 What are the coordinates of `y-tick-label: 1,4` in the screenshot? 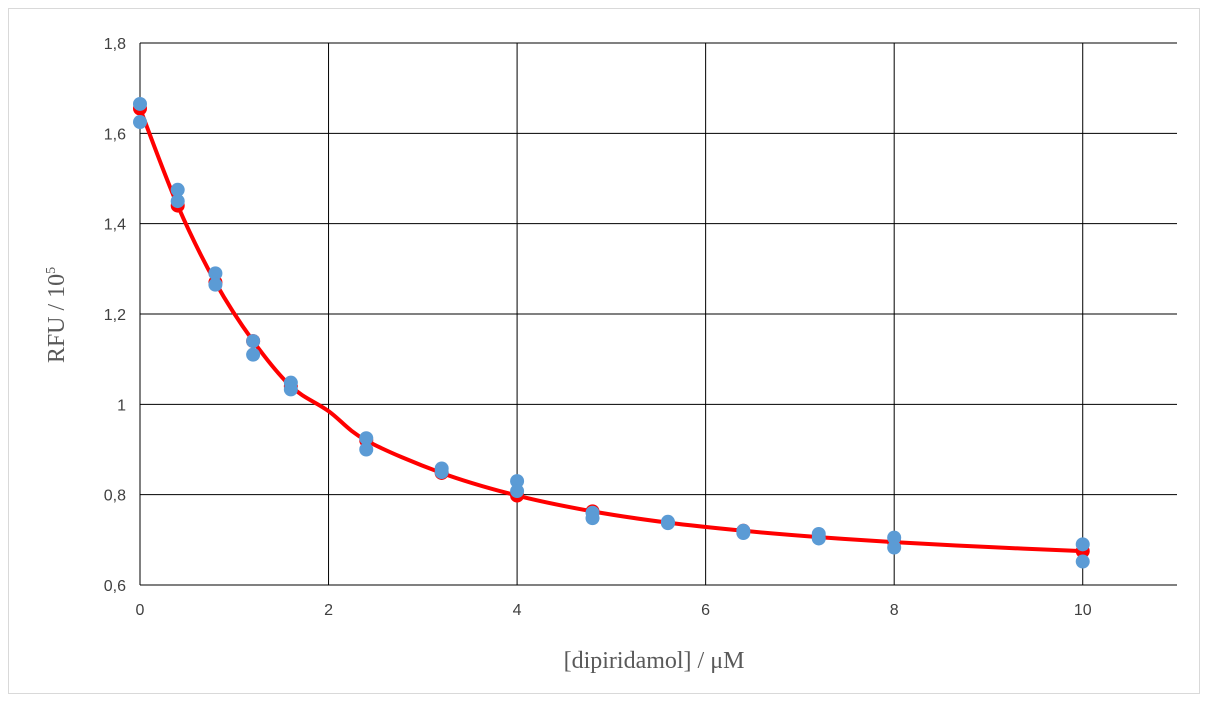 It's located at (115, 225).